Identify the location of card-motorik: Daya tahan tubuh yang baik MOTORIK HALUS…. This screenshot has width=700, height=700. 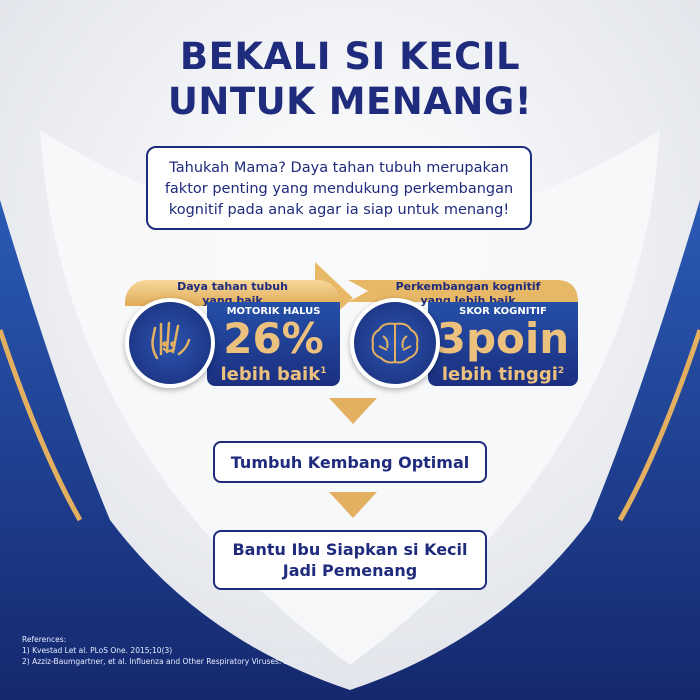
(240, 325).